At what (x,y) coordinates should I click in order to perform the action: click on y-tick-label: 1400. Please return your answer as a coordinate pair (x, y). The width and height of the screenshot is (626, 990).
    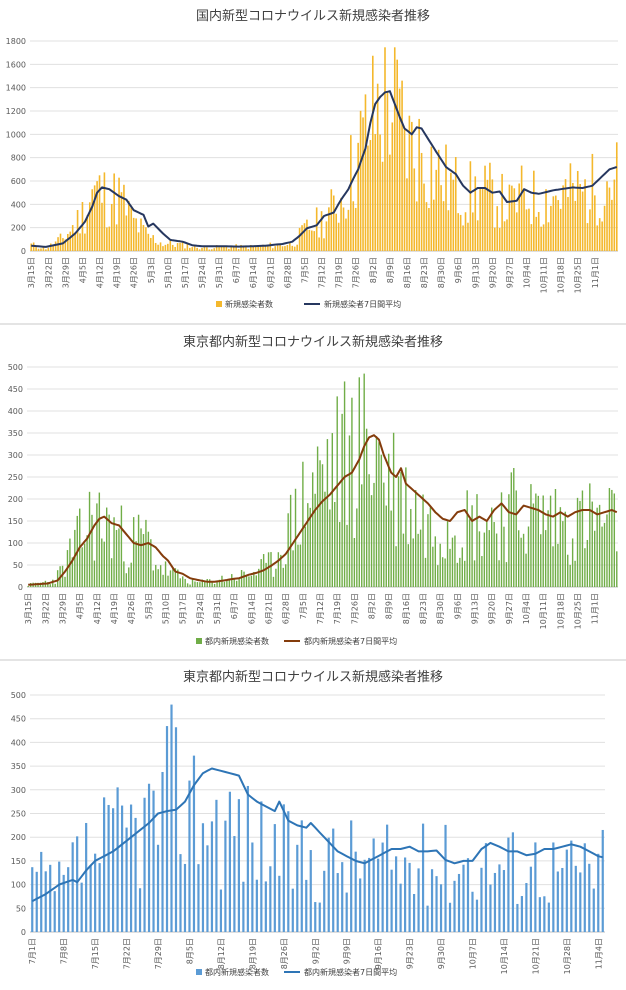
    Looking at the image, I should click on (16, 88).